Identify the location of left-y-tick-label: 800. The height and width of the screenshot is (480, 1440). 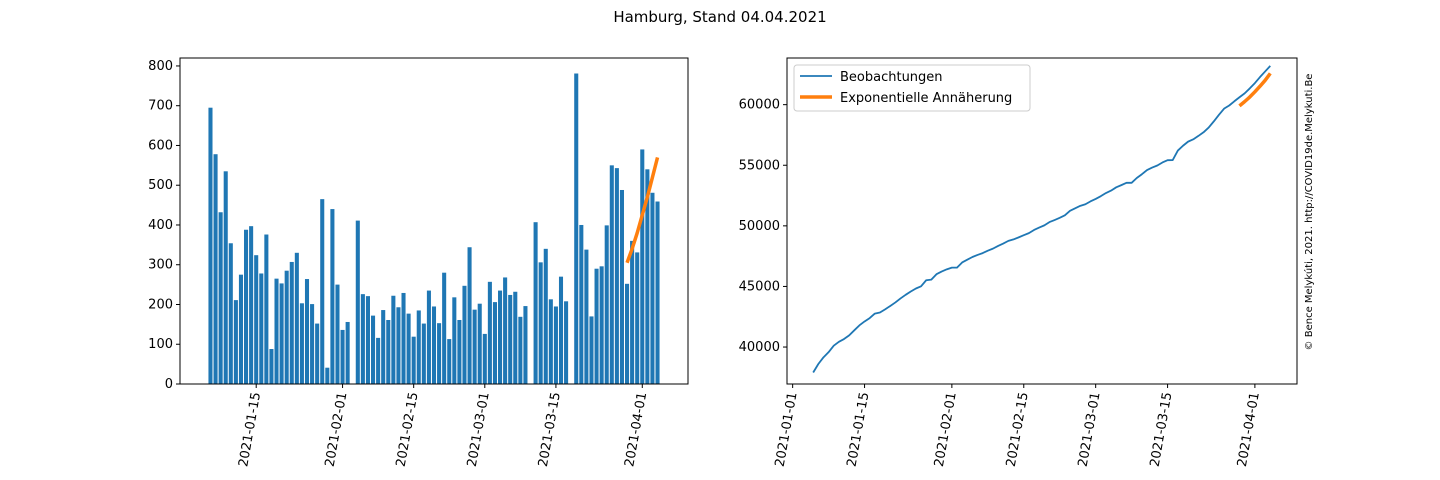
(160, 66).